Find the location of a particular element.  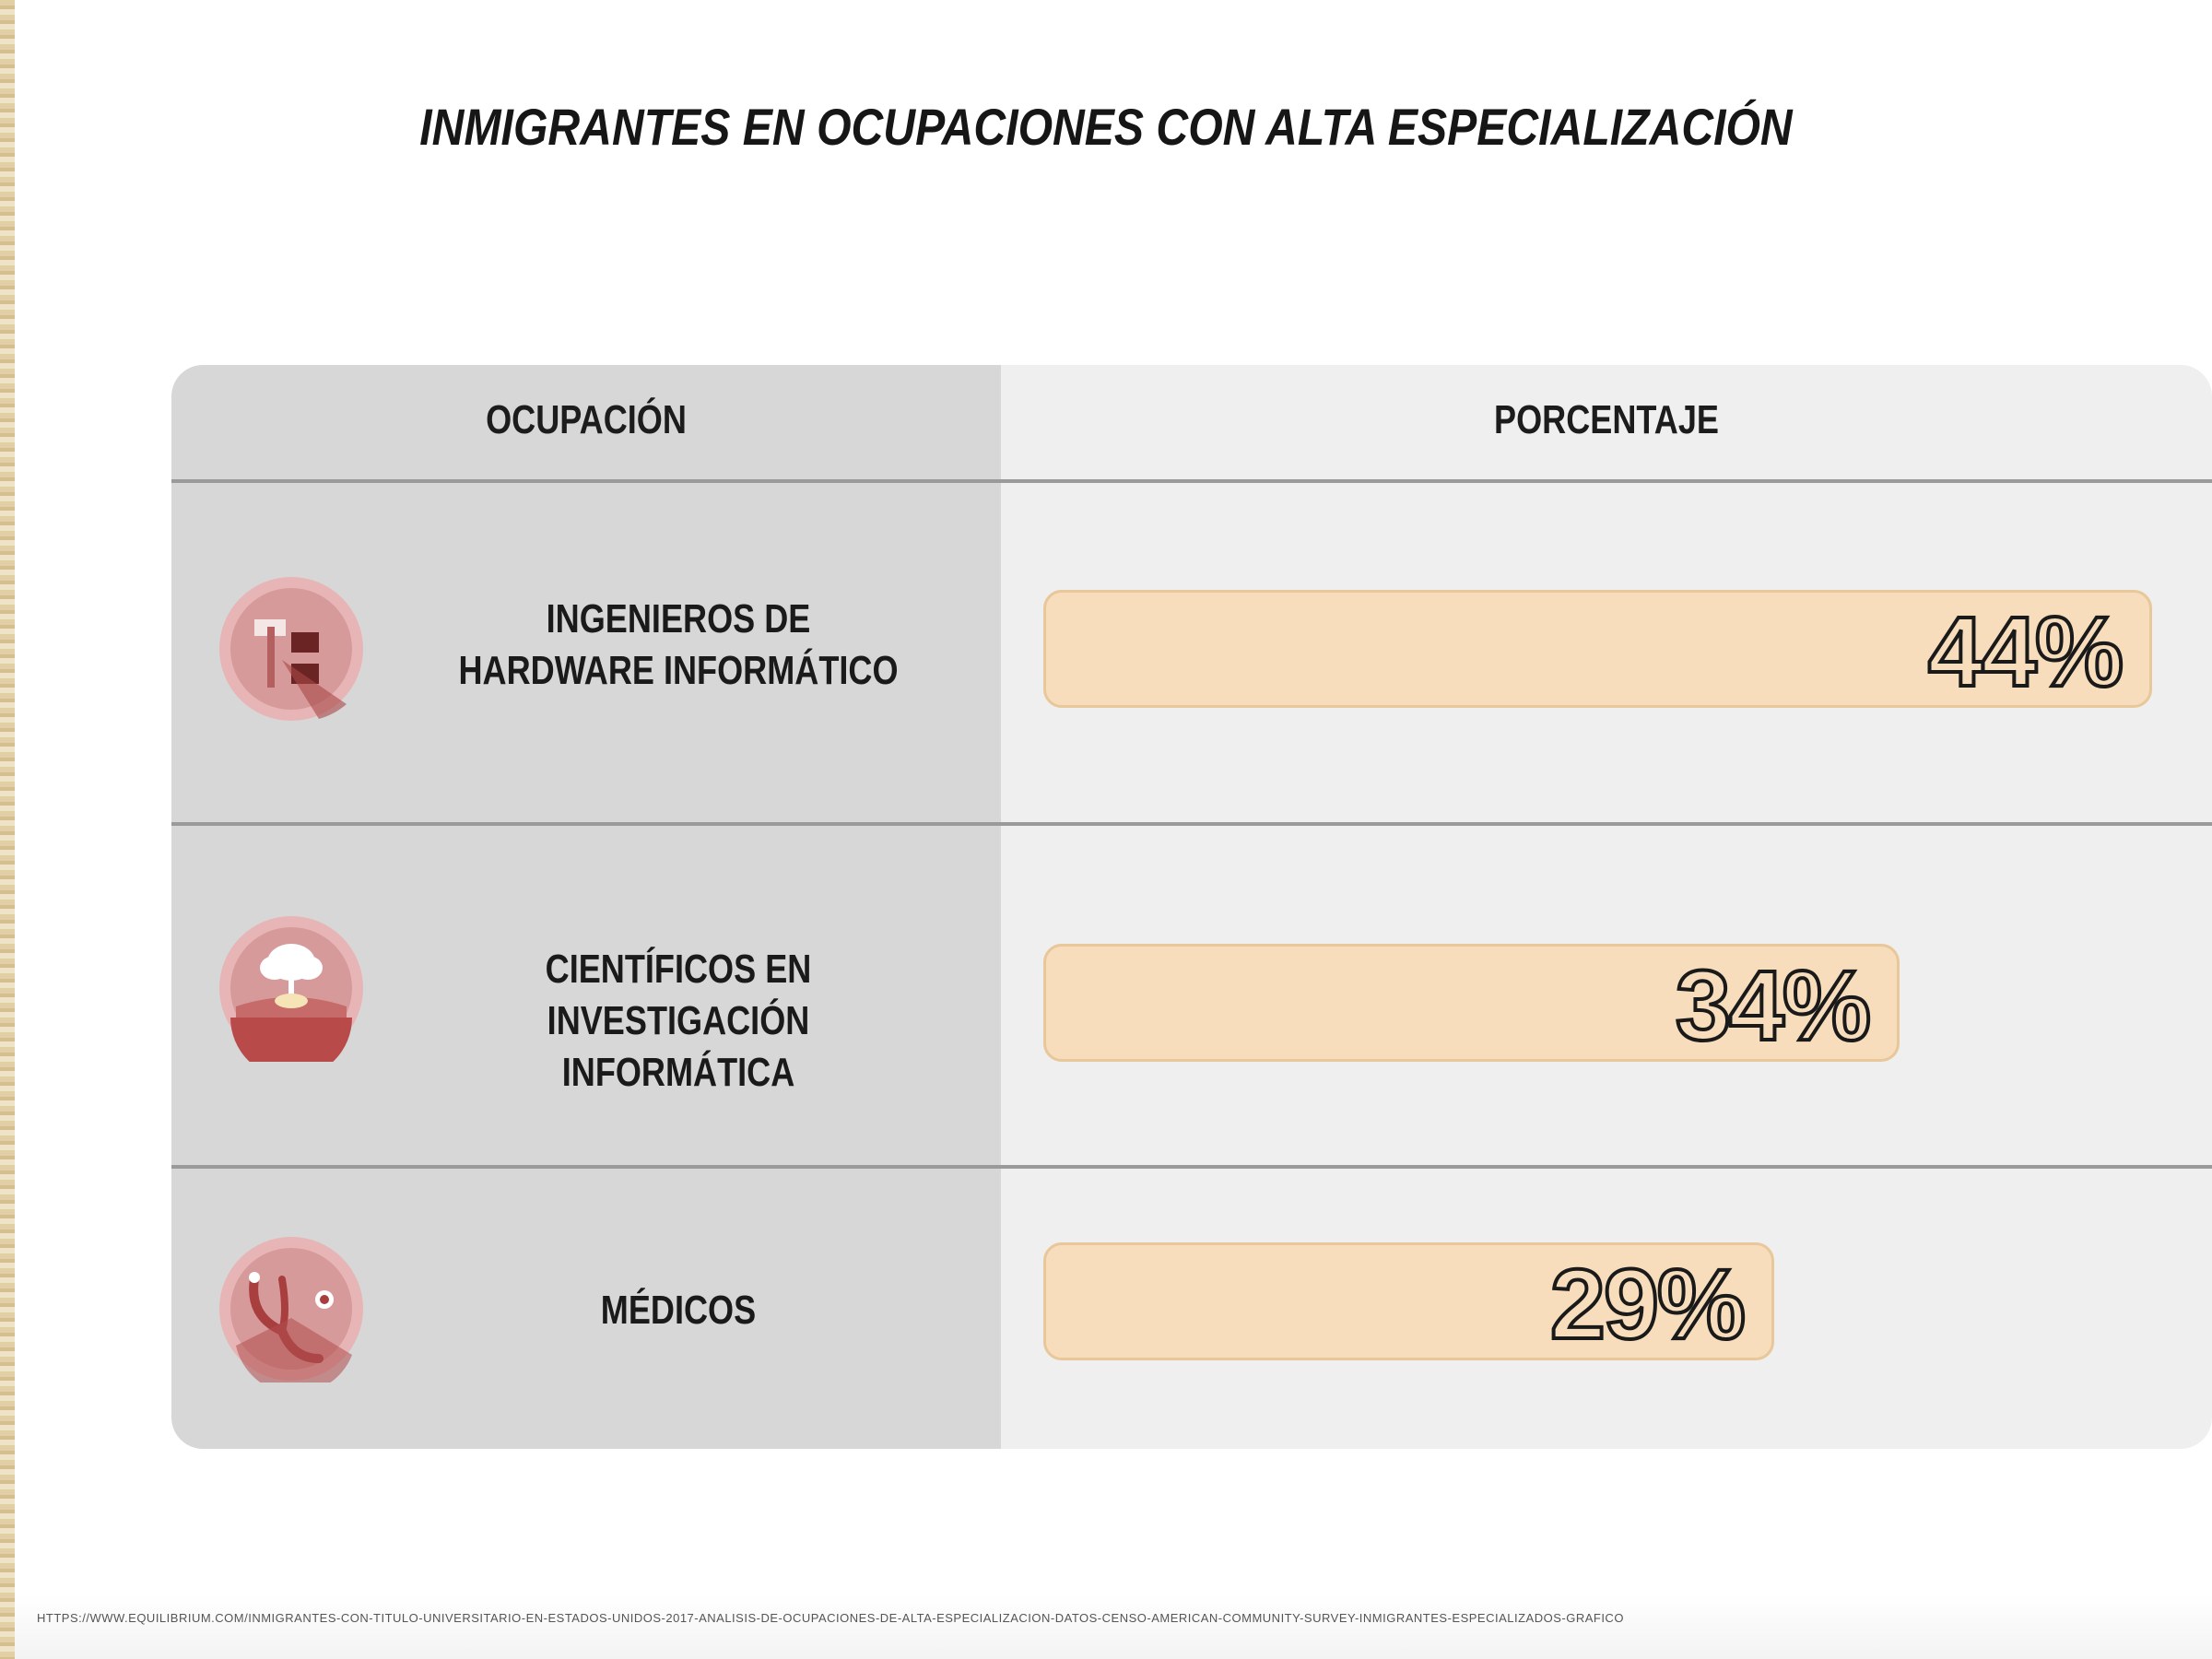

value-label: 44% is located at coordinates (2025, 651).